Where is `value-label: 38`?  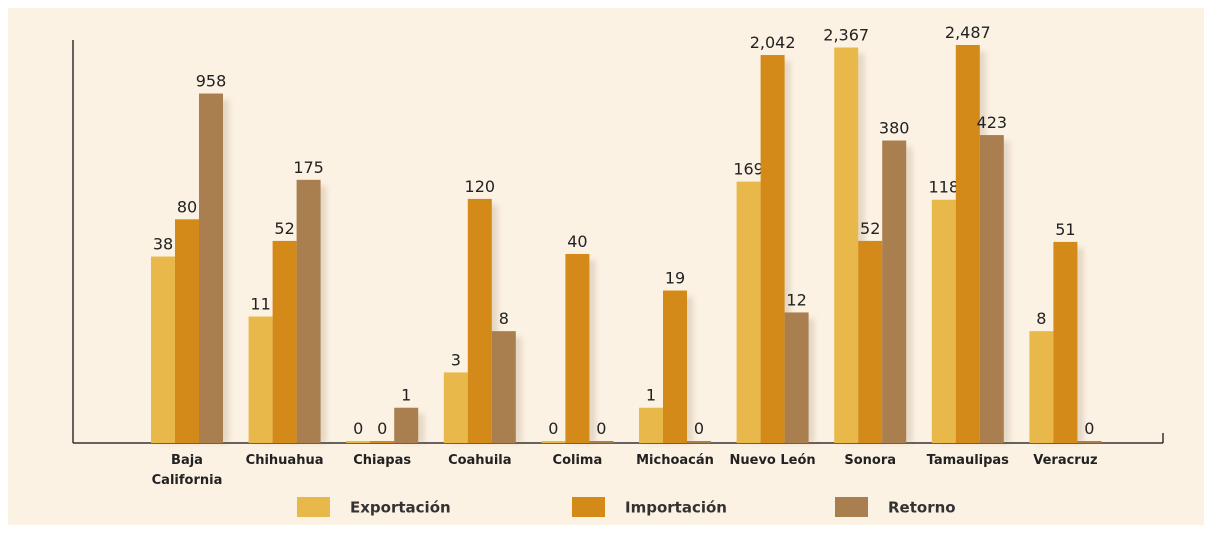 value-label: 38 is located at coordinates (163, 244).